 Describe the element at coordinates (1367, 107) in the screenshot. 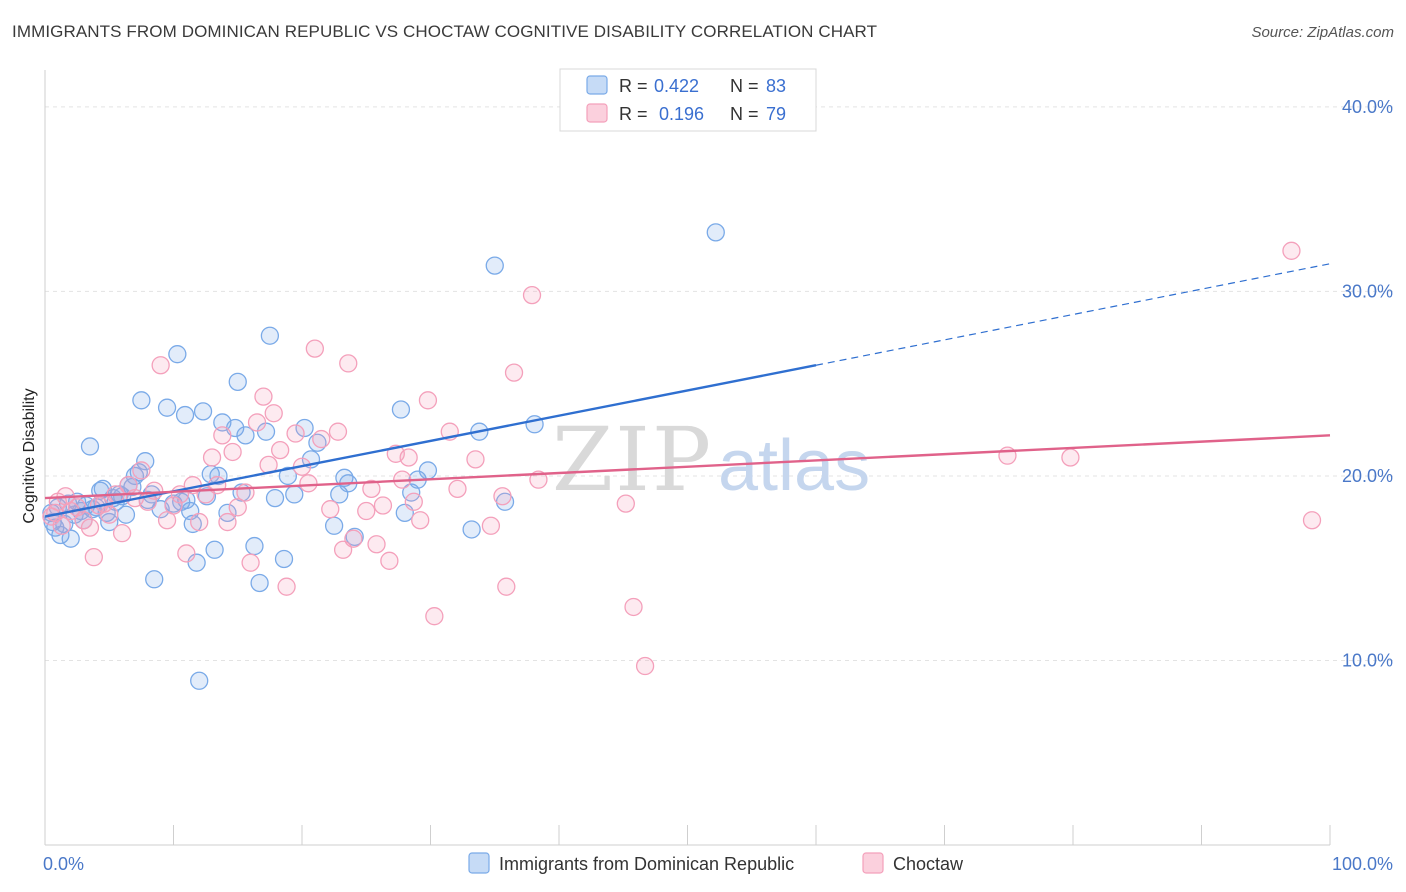

I see `y-tick-label: 40.0%` at that location.